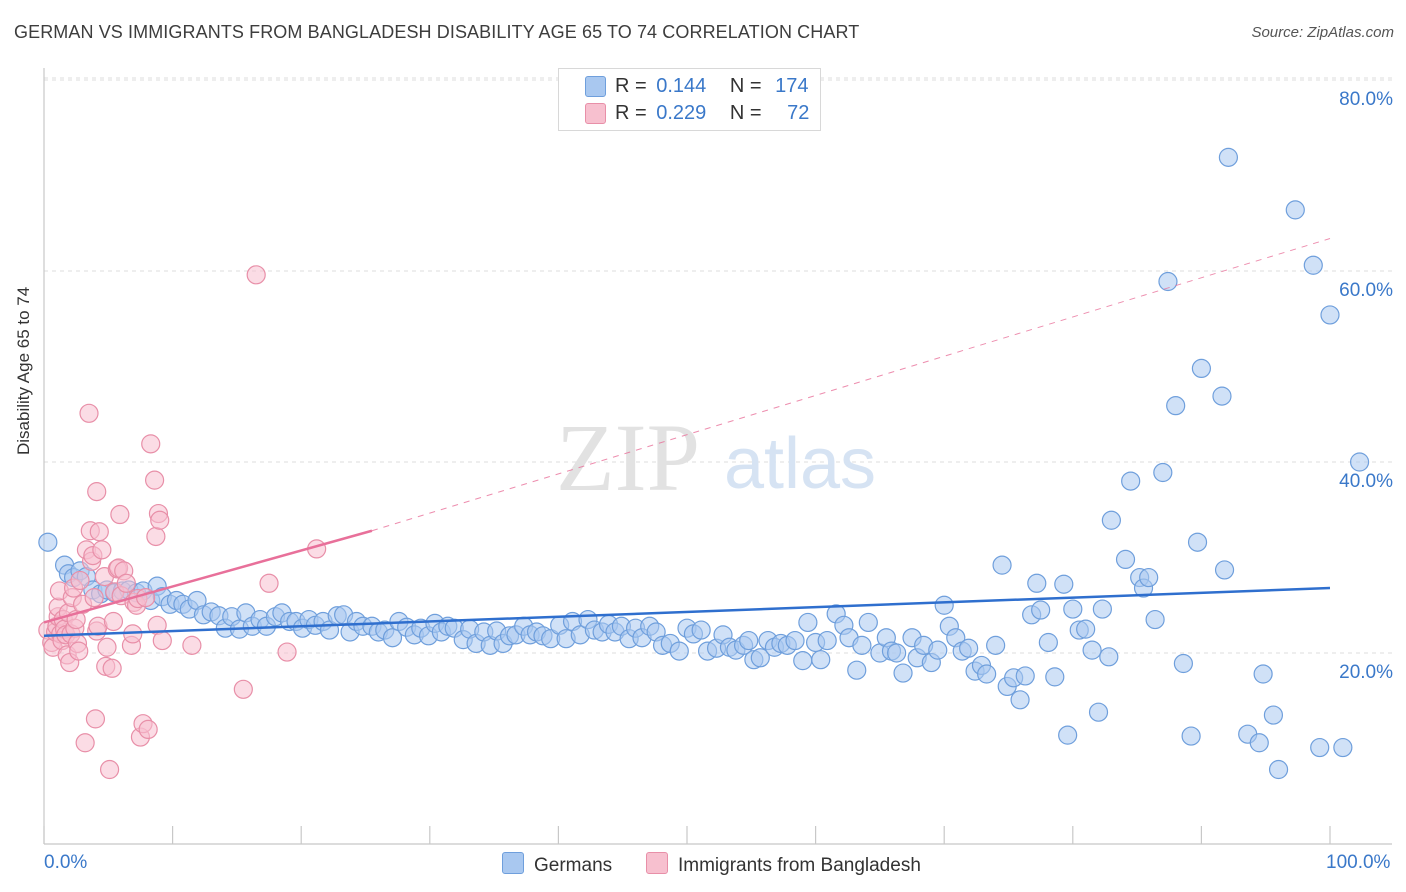 Image resolution: width=1406 pixels, height=892 pixels. I want to click on y-tick-label: 80.0%, so click(1366, 99).